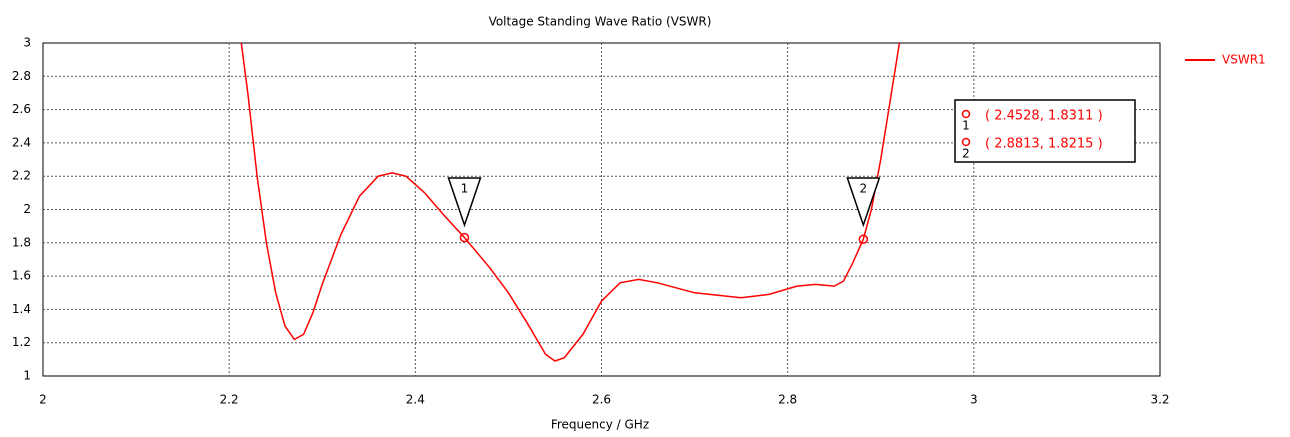 The height and width of the screenshot is (437, 1290). I want to click on x-tick-label: 3.2, so click(1159, 400).